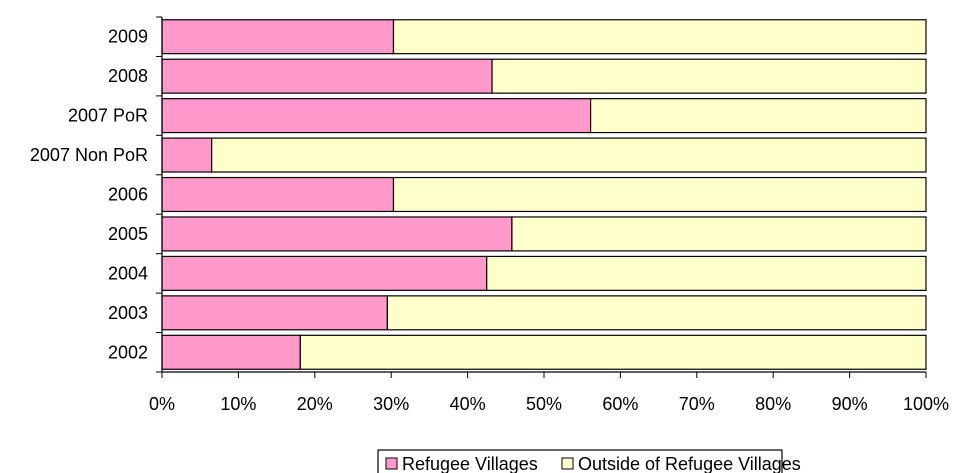 This screenshot has width=958, height=473. Describe the element at coordinates (128, 273) in the screenshot. I see `category-label: 2004` at that location.